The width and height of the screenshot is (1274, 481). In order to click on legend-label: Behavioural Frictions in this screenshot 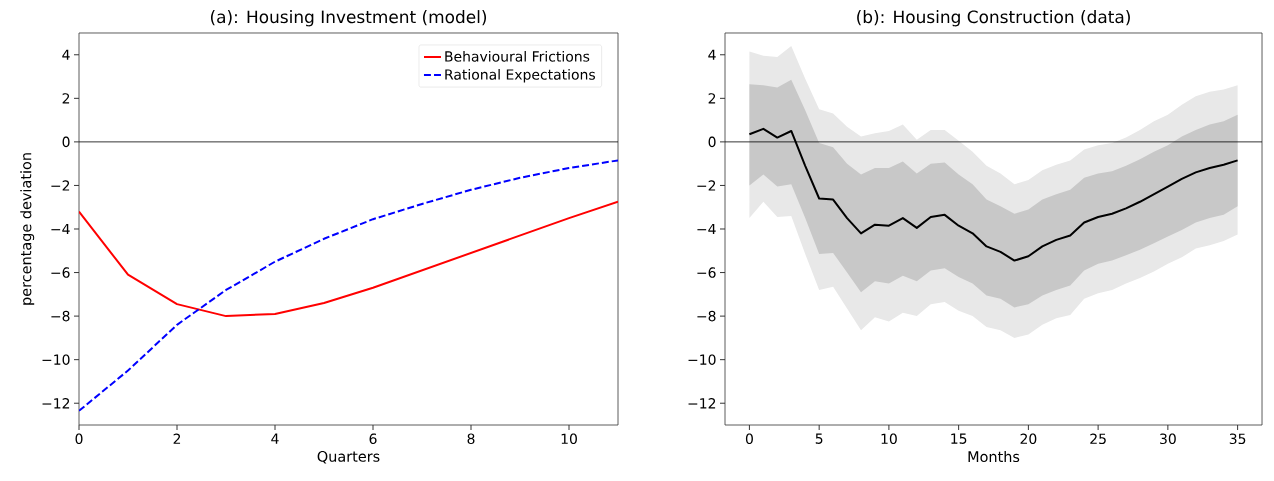, I will do `click(517, 56)`.